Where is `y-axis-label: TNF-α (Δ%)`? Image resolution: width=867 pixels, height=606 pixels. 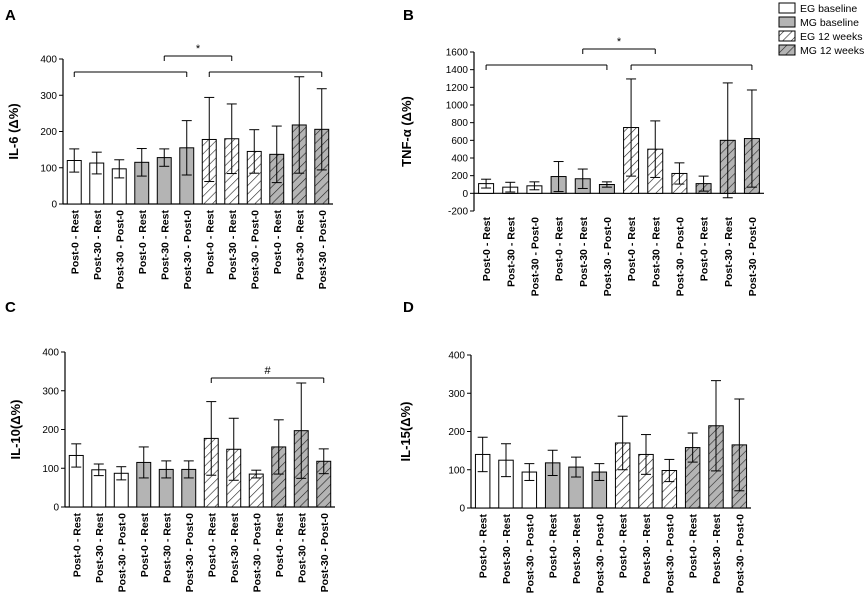 y-axis-label: TNF-α (Δ%) is located at coordinates (406, 131).